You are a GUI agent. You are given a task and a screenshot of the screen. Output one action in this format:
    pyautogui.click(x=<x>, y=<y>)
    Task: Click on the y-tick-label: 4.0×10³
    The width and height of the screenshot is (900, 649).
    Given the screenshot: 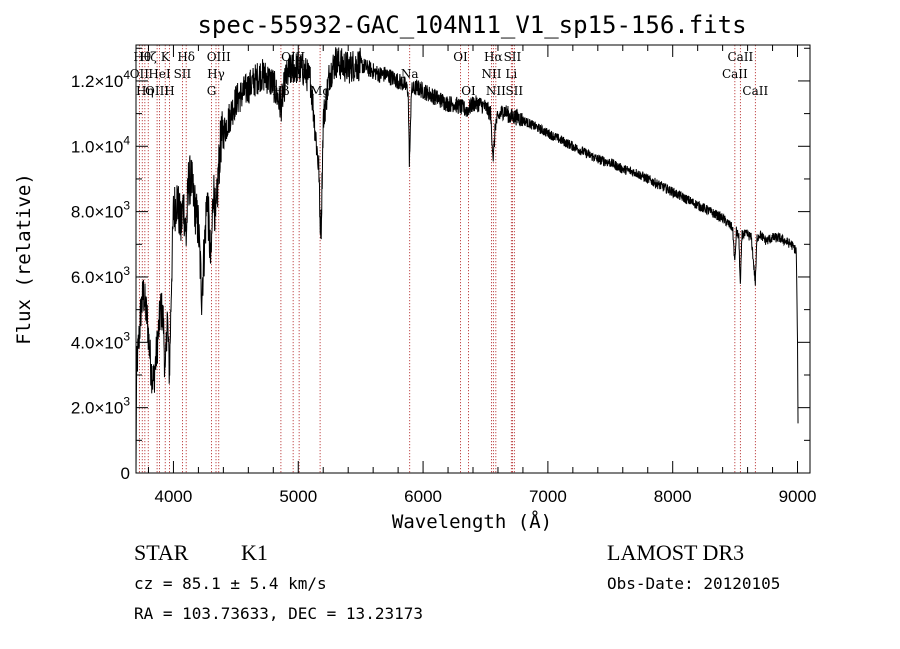 What is the action you would take?
    pyautogui.click(x=100, y=340)
    